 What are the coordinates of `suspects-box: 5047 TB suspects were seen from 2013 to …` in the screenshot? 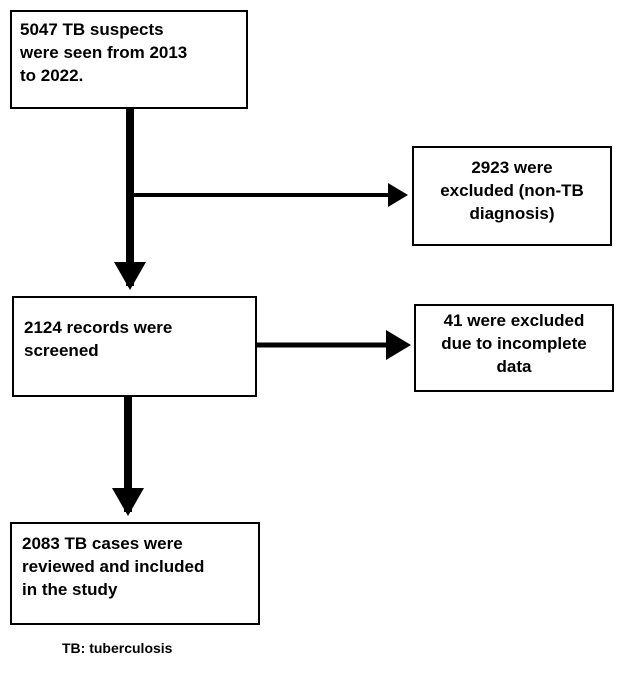 It's located at (129, 59).